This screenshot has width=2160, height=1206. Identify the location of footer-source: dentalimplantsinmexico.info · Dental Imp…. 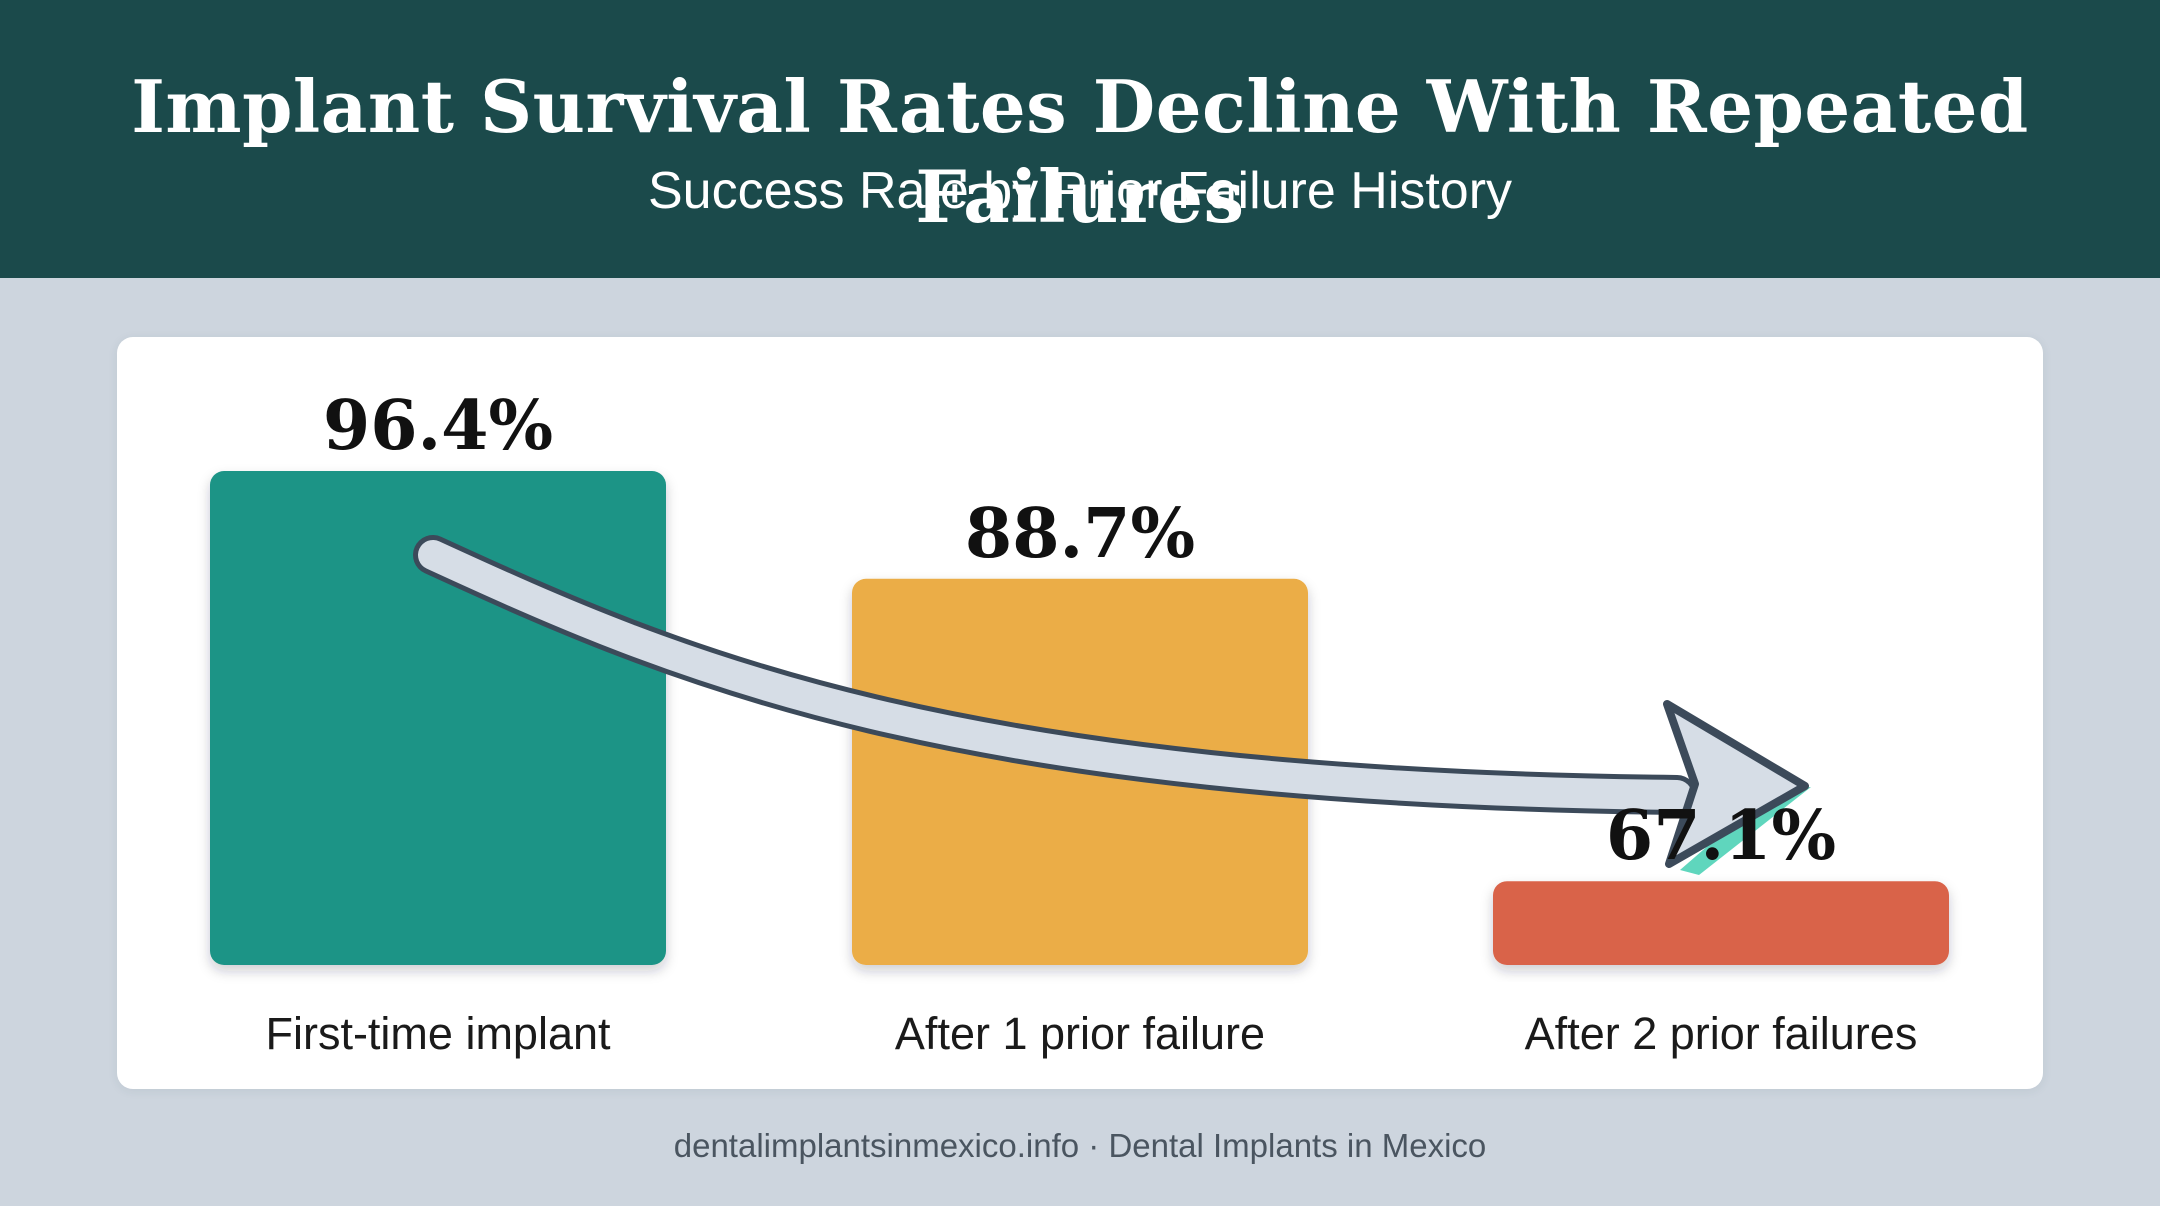
(1080, 1145).